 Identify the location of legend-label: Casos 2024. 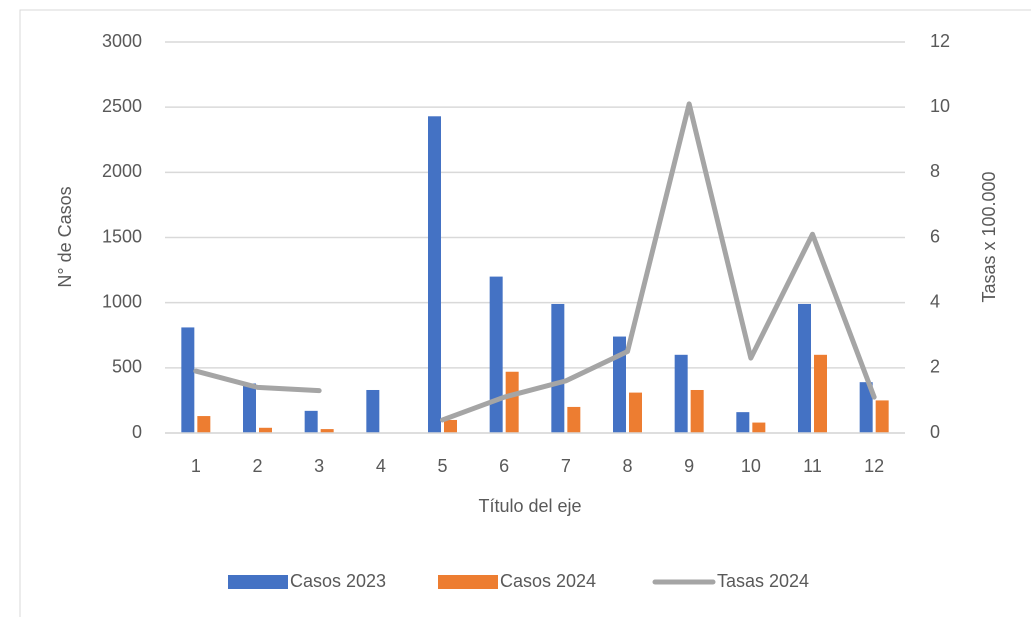
(548, 581).